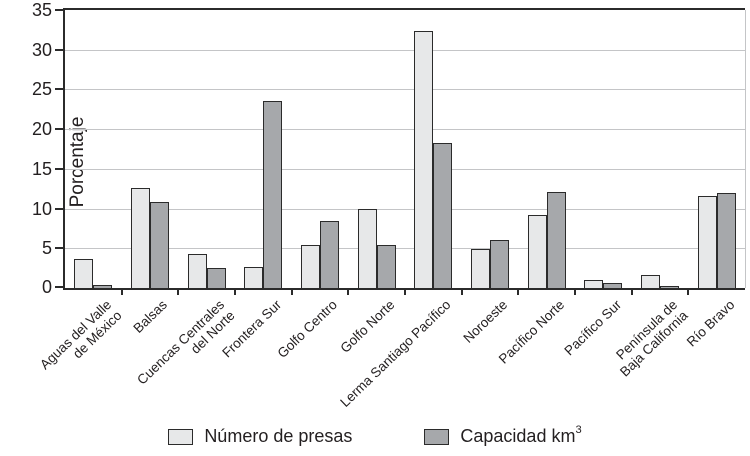 The height and width of the screenshot is (456, 750). I want to click on bar-series1-cat9, so click(613, 285).